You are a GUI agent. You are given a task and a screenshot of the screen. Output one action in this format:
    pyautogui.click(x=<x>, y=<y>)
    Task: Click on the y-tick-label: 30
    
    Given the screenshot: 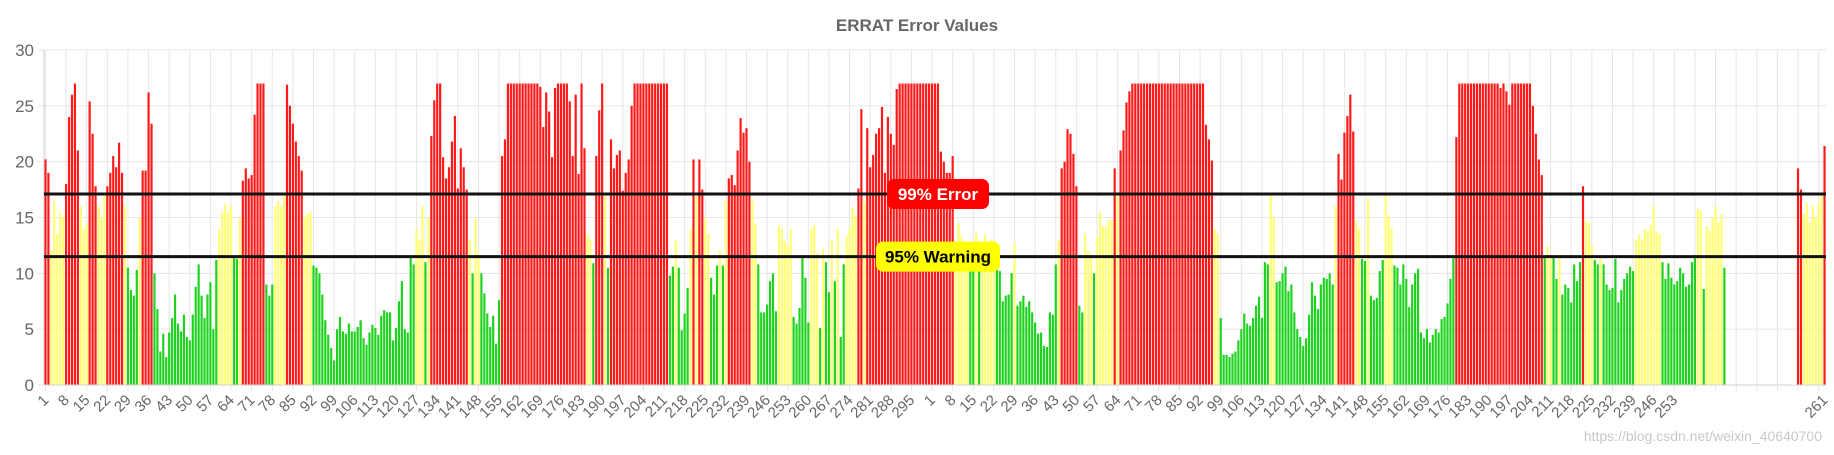 What is the action you would take?
    pyautogui.click(x=24, y=50)
    